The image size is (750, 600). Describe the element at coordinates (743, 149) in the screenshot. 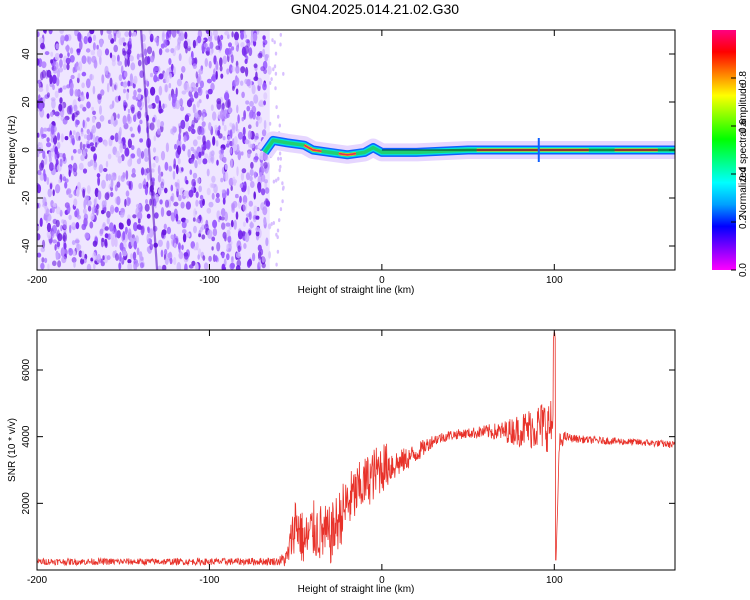

I see `colorbar-label: Normalized spectral amplitude` at that location.